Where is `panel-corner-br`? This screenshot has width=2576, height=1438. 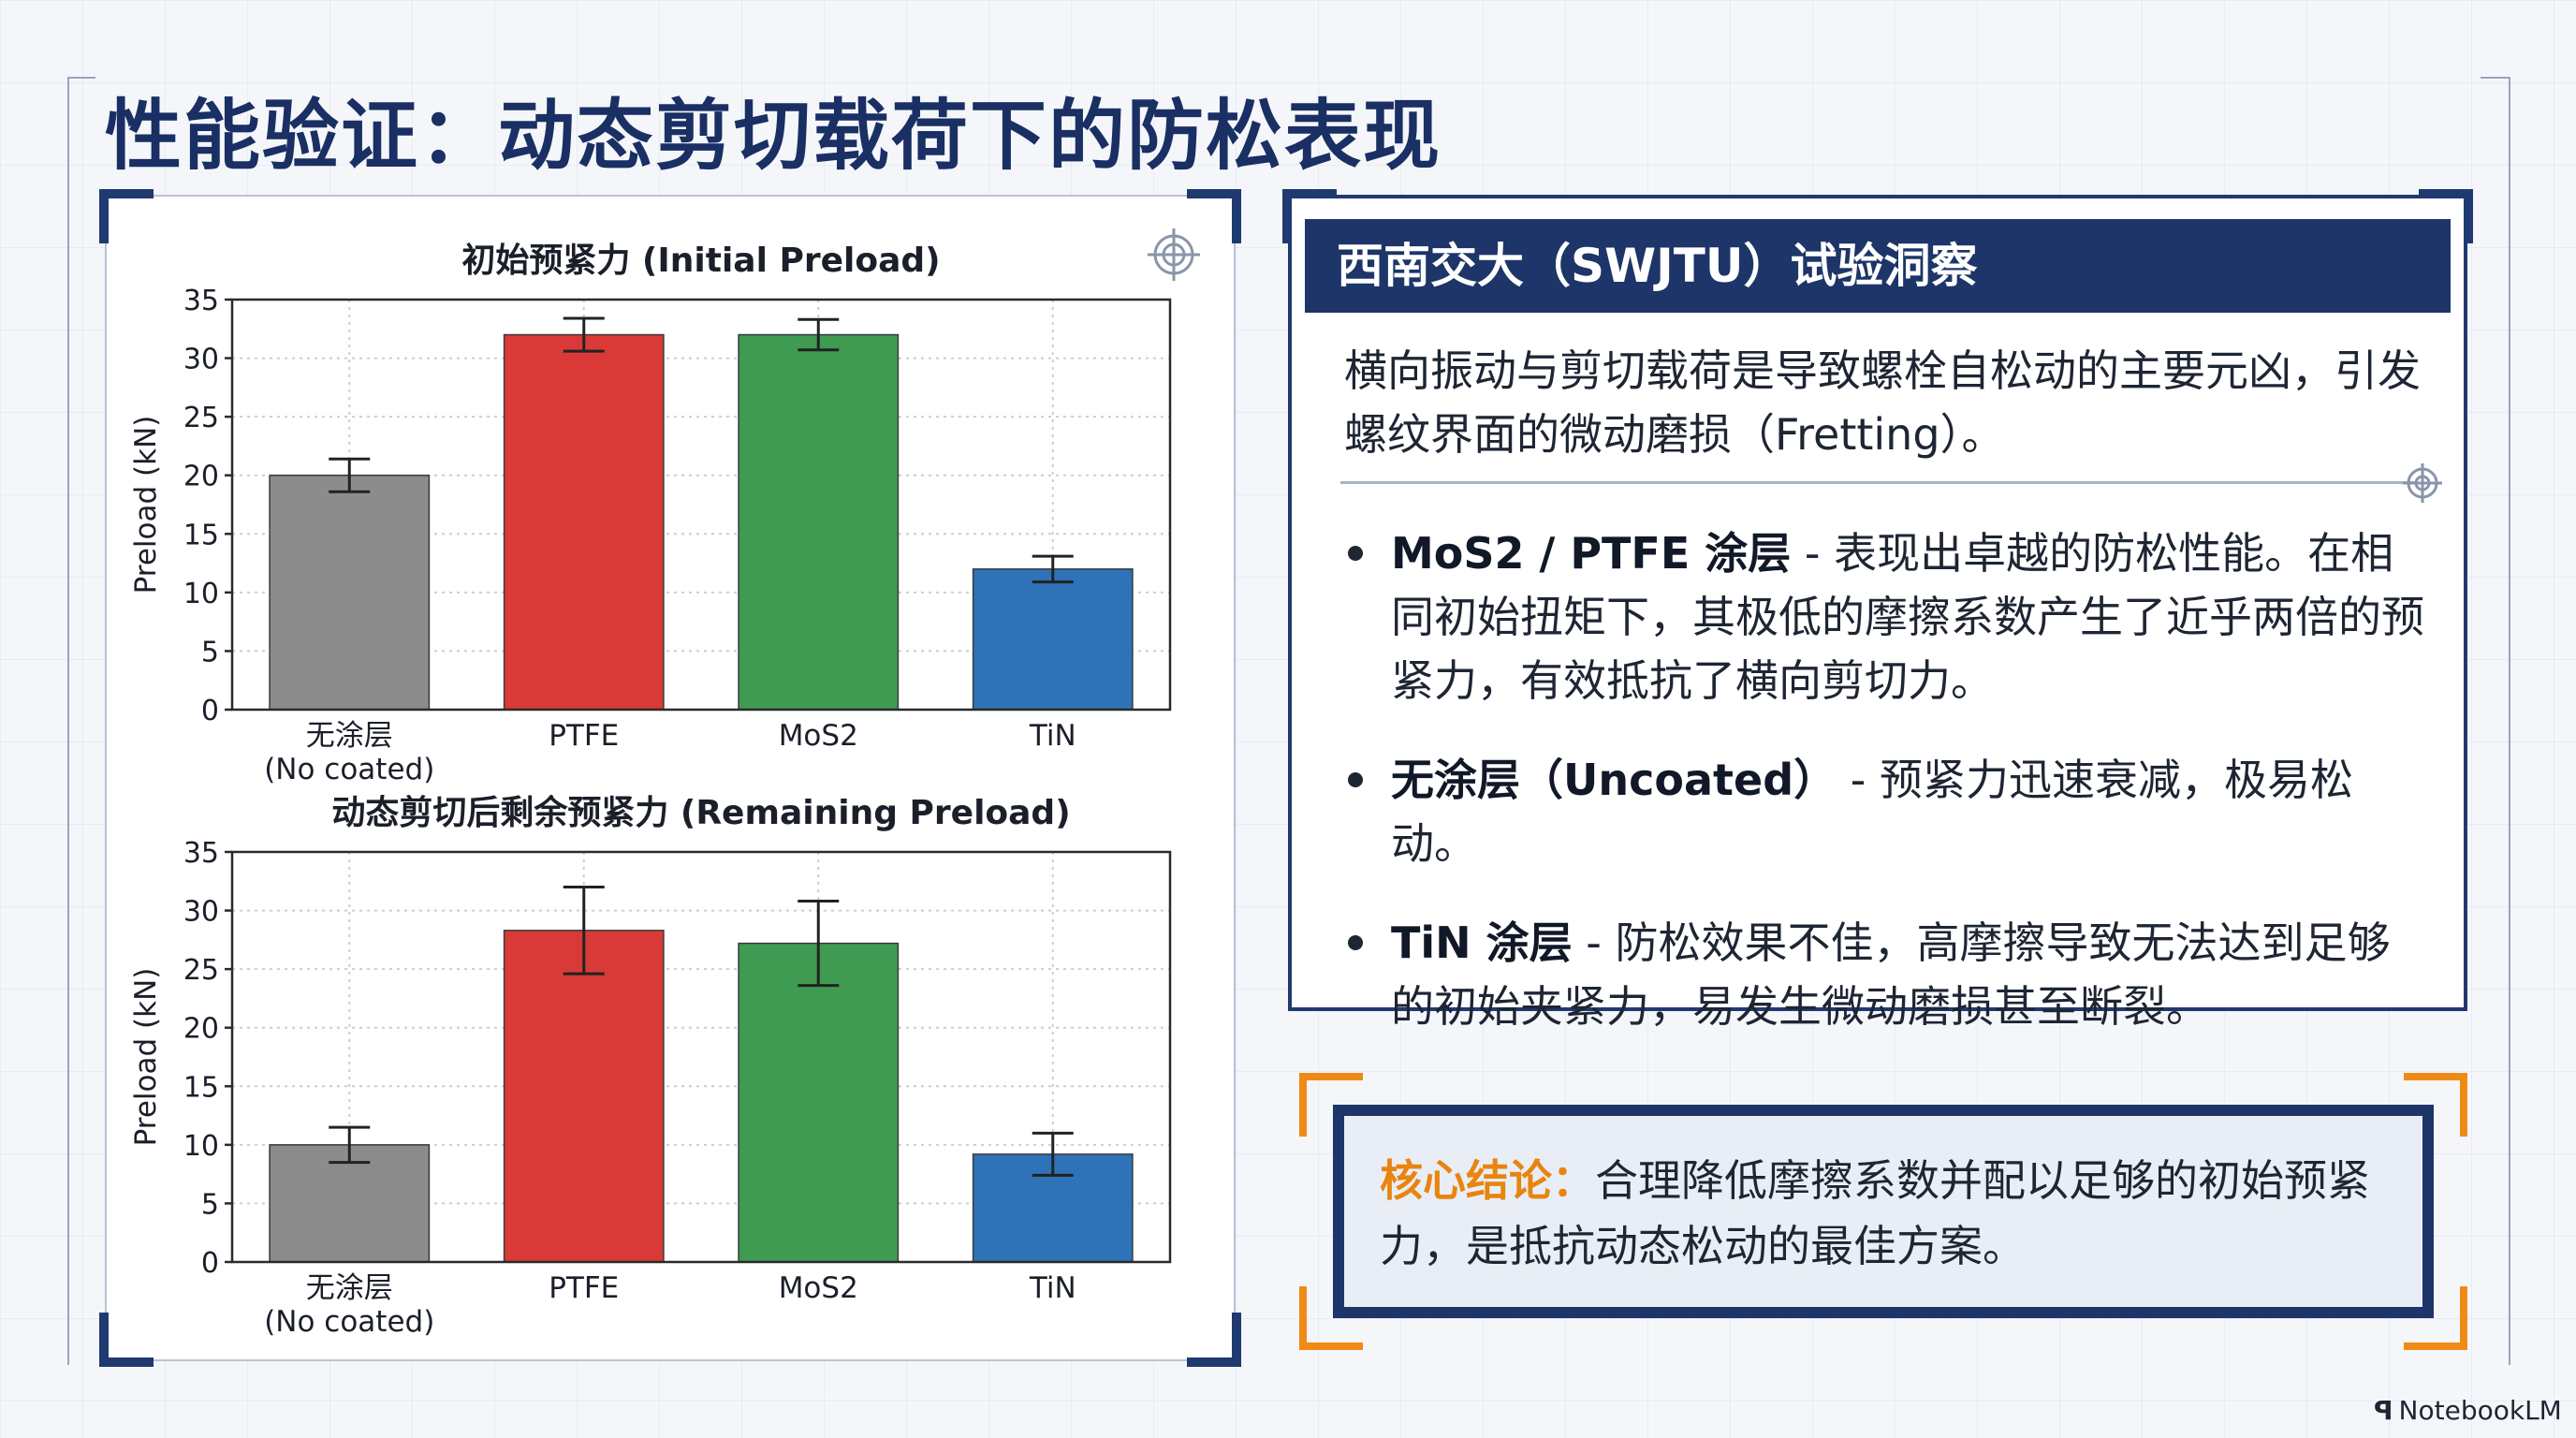 panel-corner-br is located at coordinates (1214, 1340).